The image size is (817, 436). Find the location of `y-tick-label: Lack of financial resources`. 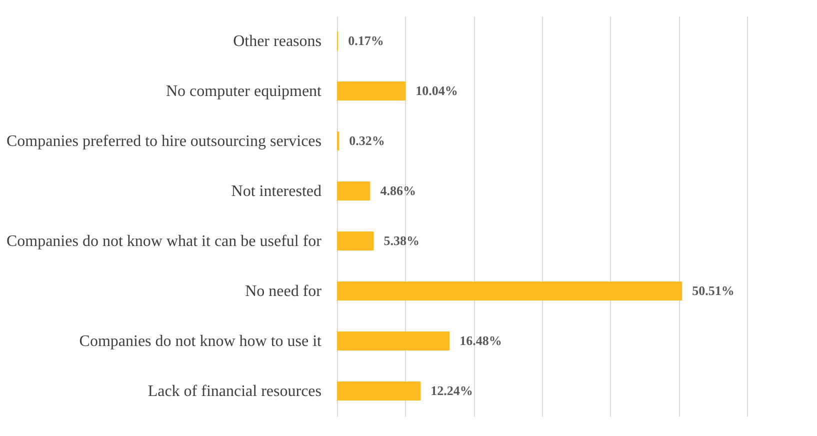

y-tick-label: Lack of financial resources is located at coordinates (235, 391).